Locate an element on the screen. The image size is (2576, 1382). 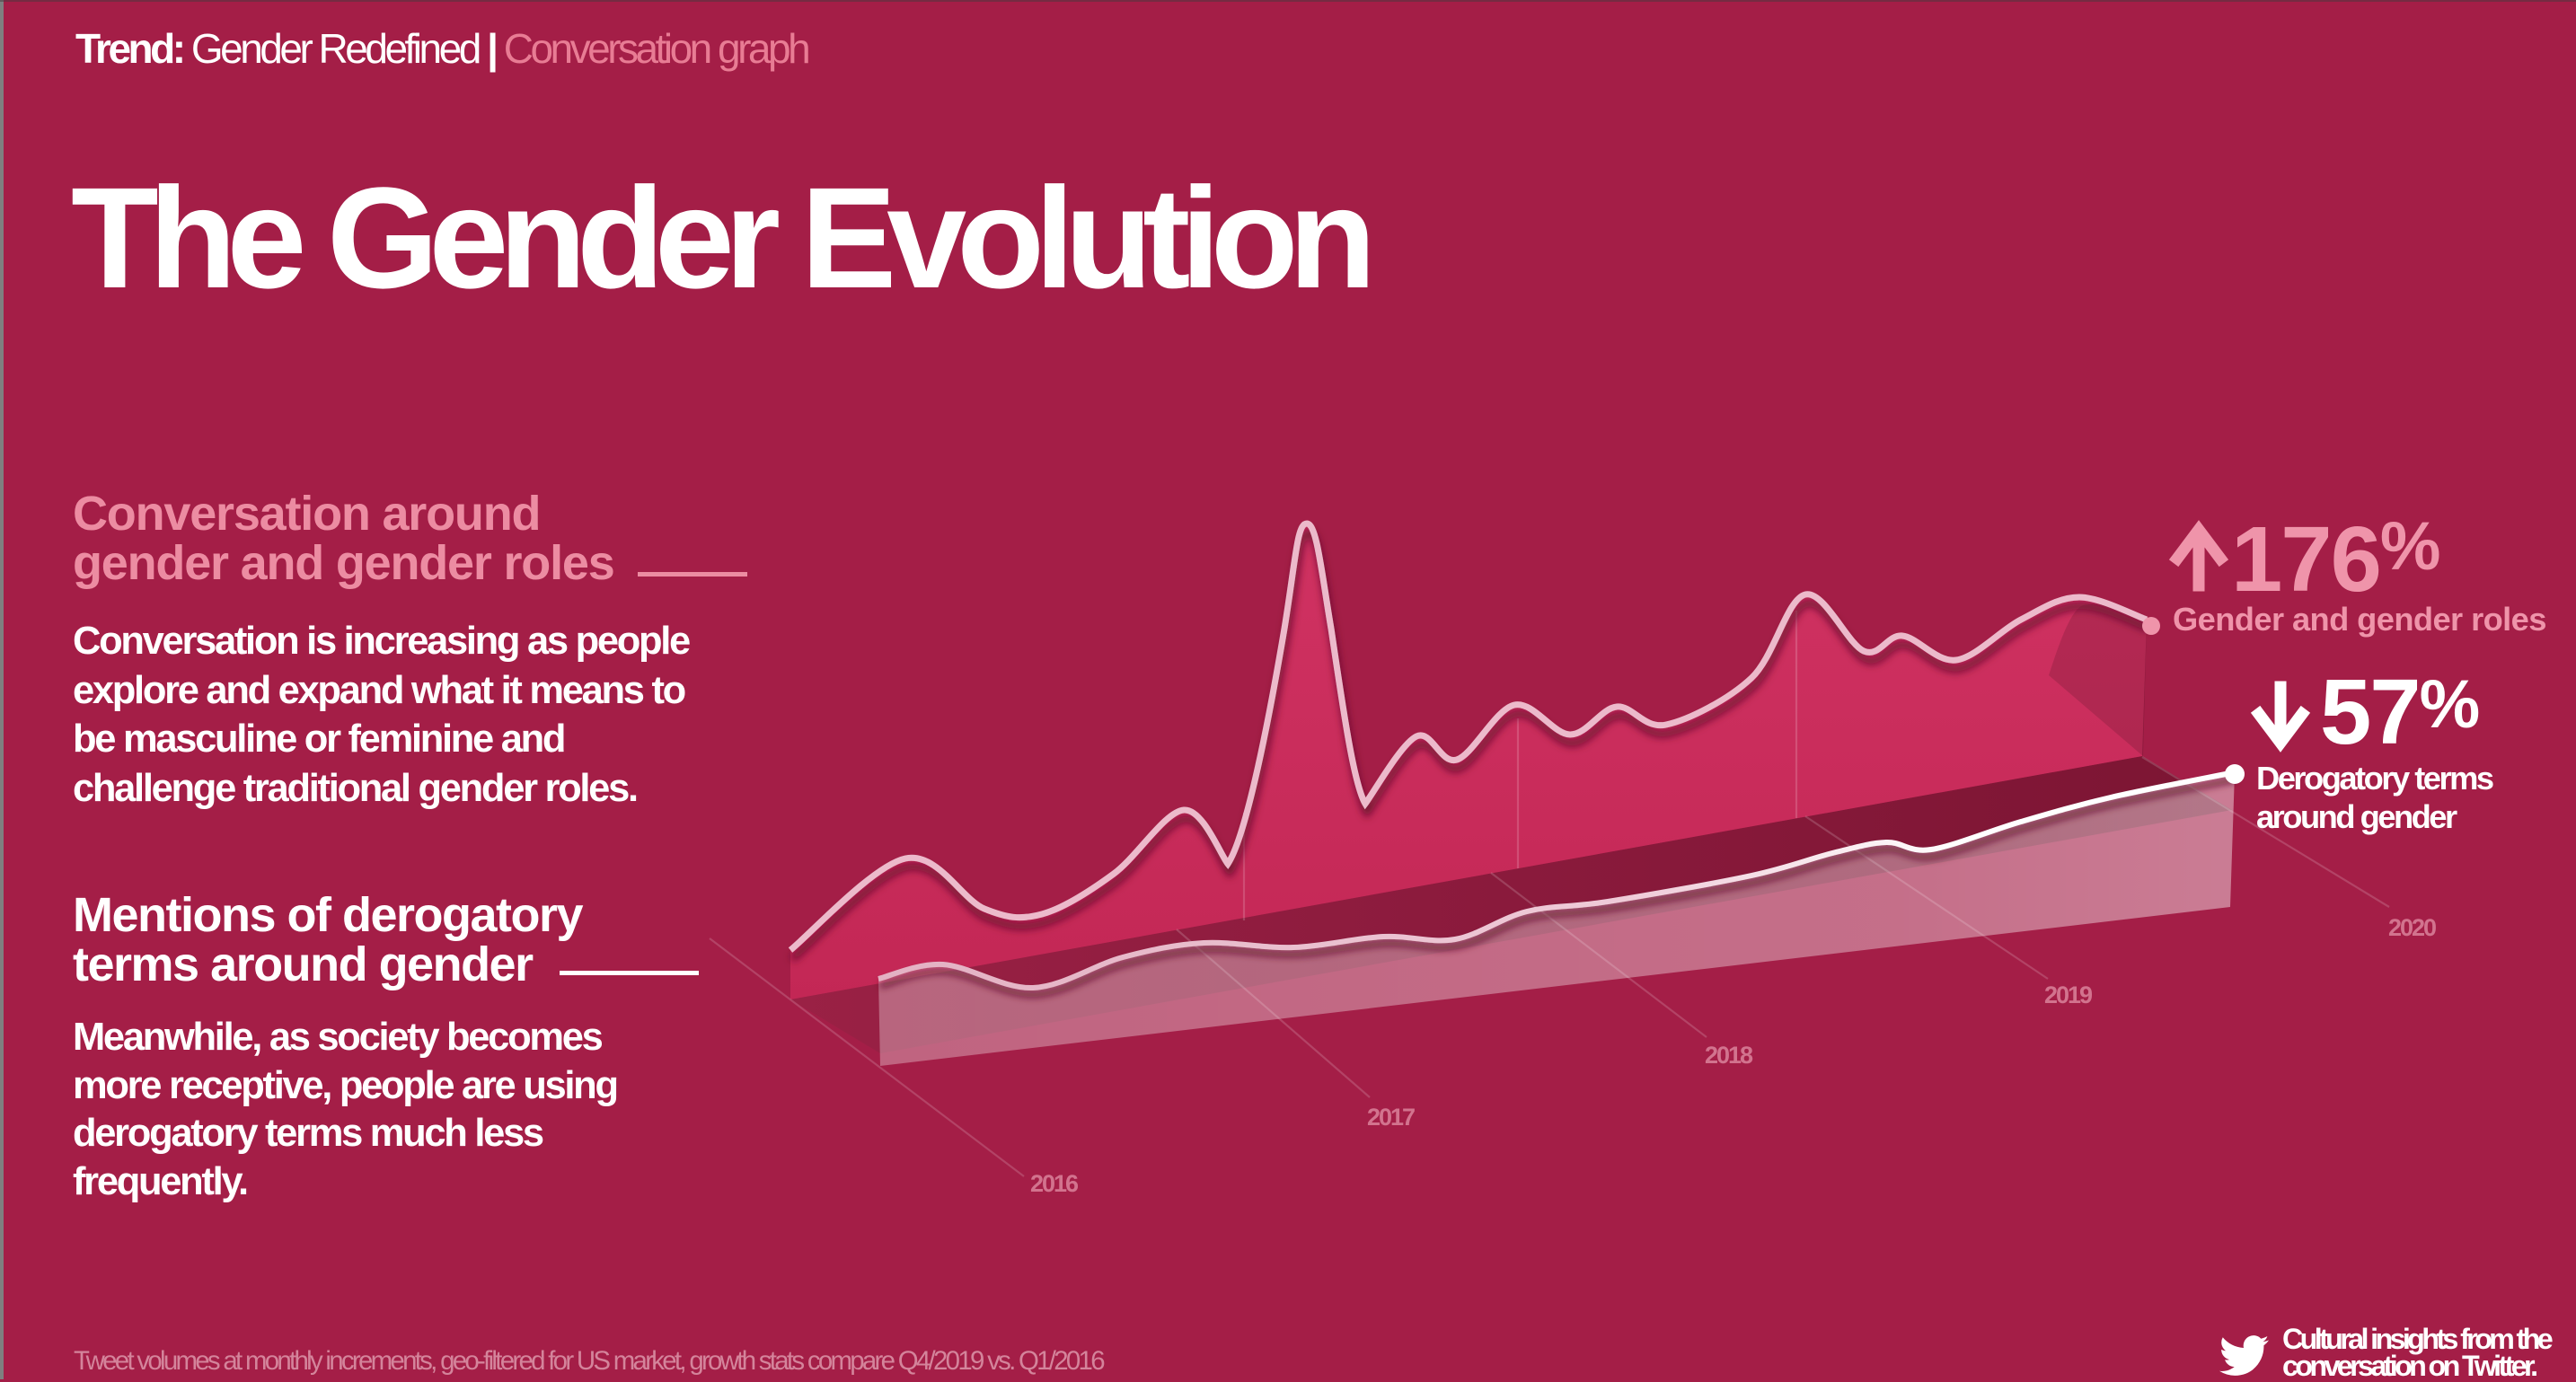
svg-text: 2016 is located at coordinates (1054, 1183).